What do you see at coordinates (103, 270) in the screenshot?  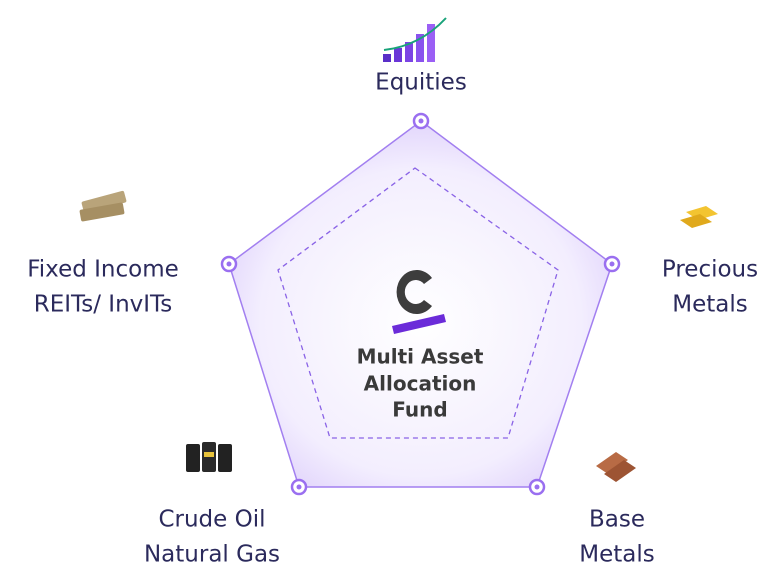 I see `node-label: Fixed Income` at bounding box center [103, 270].